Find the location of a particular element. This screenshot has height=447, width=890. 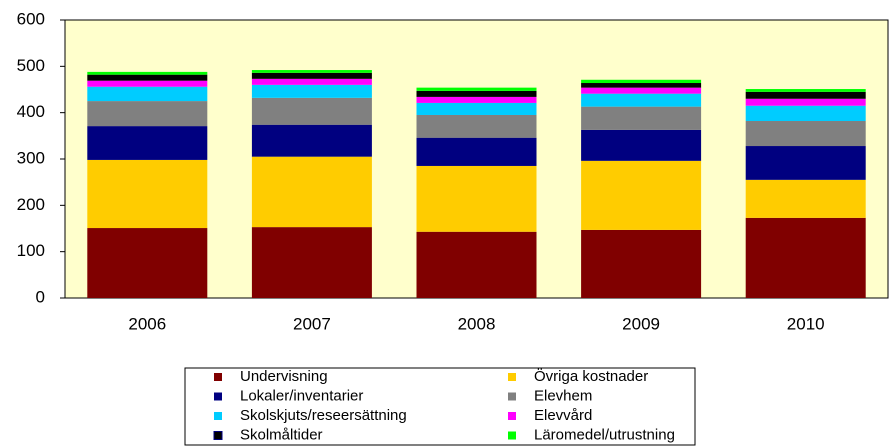

y-tick-label: 400 is located at coordinates (31, 111).